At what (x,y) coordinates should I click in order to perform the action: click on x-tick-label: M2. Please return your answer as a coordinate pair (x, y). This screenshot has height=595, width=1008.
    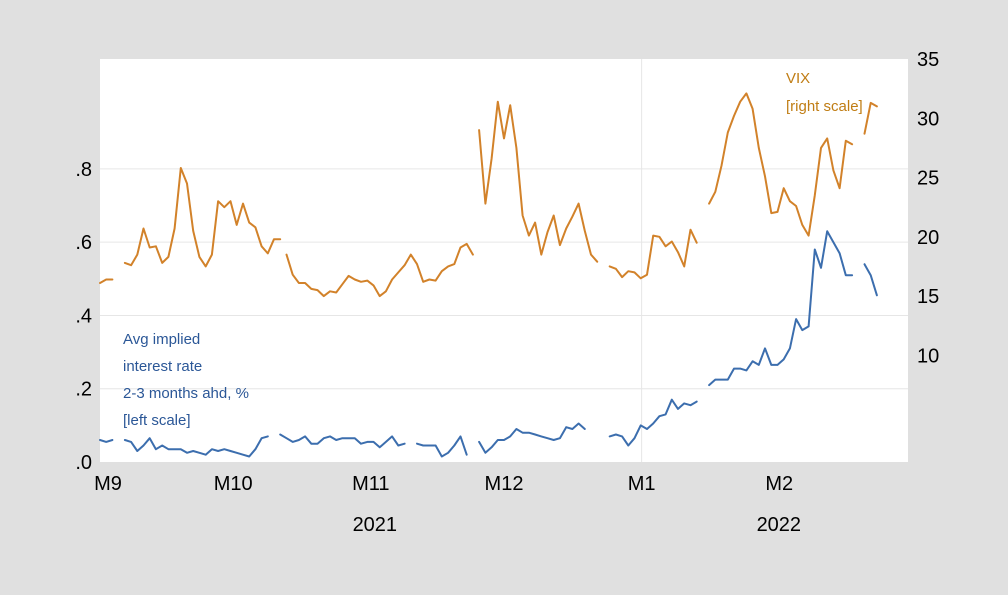
    Looking at the image, I should click on (779, 484).